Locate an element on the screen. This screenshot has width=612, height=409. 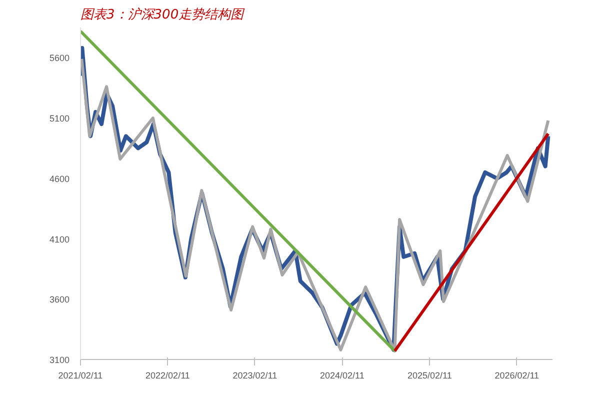
x-tick-label: 2024/02/11 is located at coordinates (342, 375).